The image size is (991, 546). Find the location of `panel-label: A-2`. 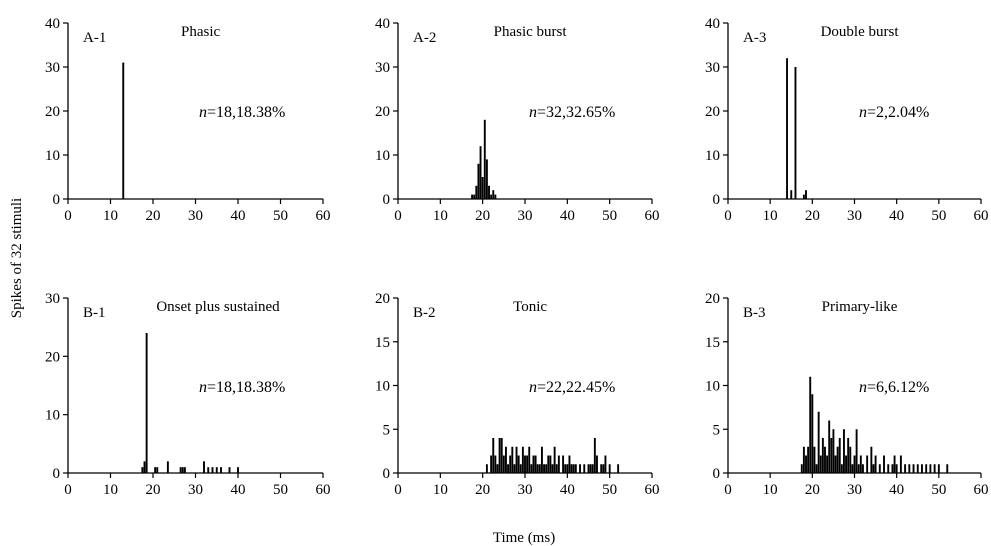

panel-label: A-2 is located at coordinates (424, 38).